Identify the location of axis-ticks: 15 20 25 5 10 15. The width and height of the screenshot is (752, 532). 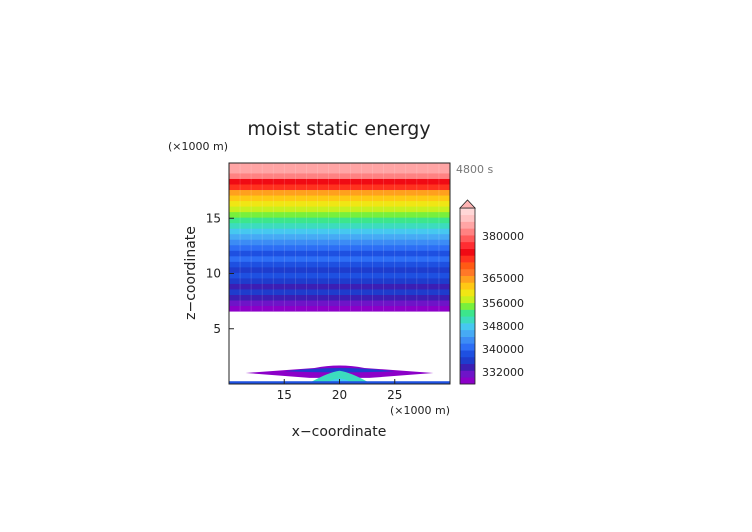
(304, 306).